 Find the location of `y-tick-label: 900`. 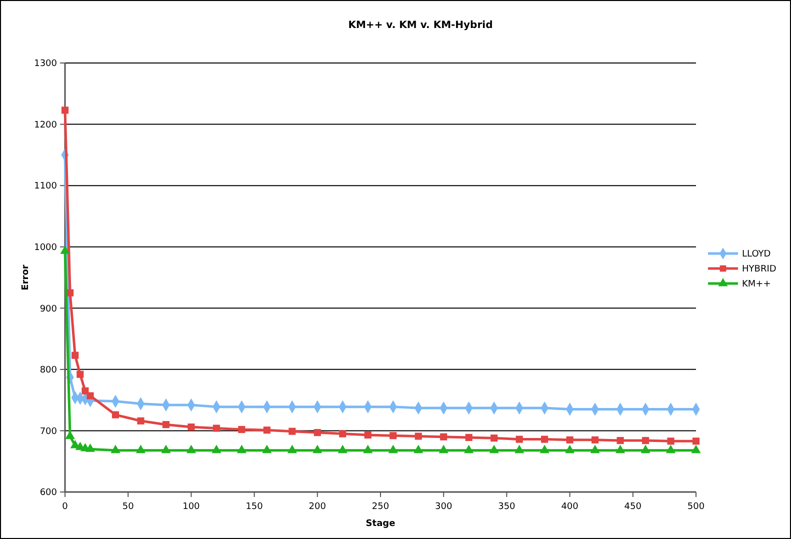

y-tick-label: 900 is located at coordinates (49, 309).